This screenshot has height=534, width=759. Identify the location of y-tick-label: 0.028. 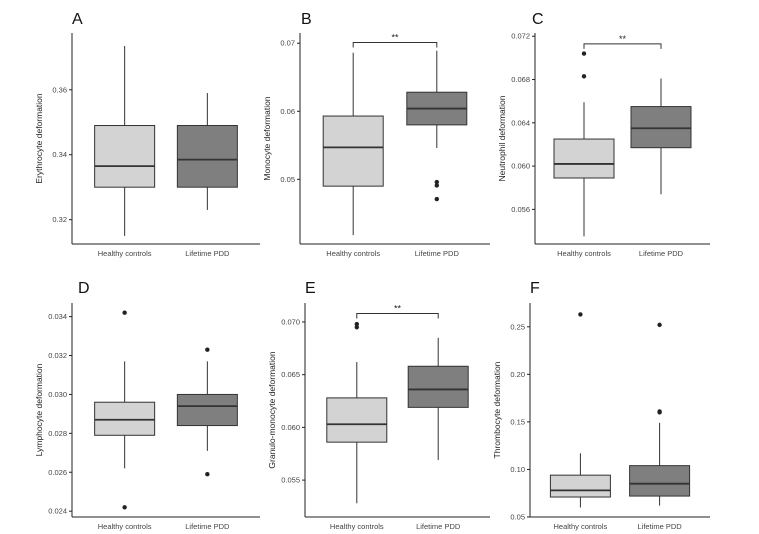
(57, 433).